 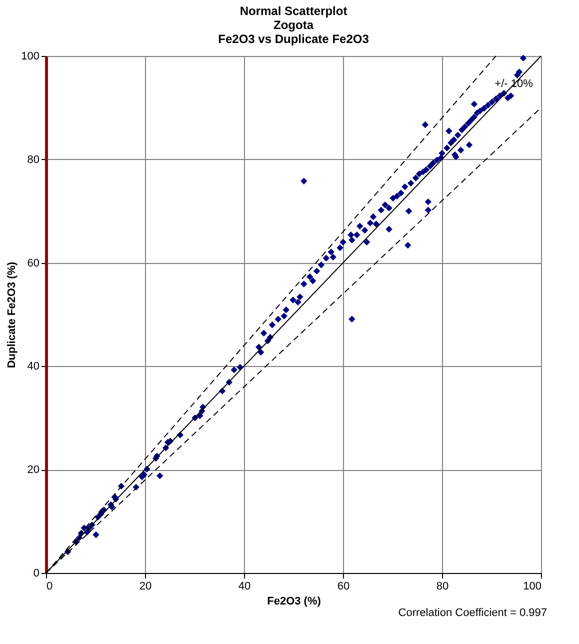 I want to click on x-tick-label: 0, so click(x=49, y=586).